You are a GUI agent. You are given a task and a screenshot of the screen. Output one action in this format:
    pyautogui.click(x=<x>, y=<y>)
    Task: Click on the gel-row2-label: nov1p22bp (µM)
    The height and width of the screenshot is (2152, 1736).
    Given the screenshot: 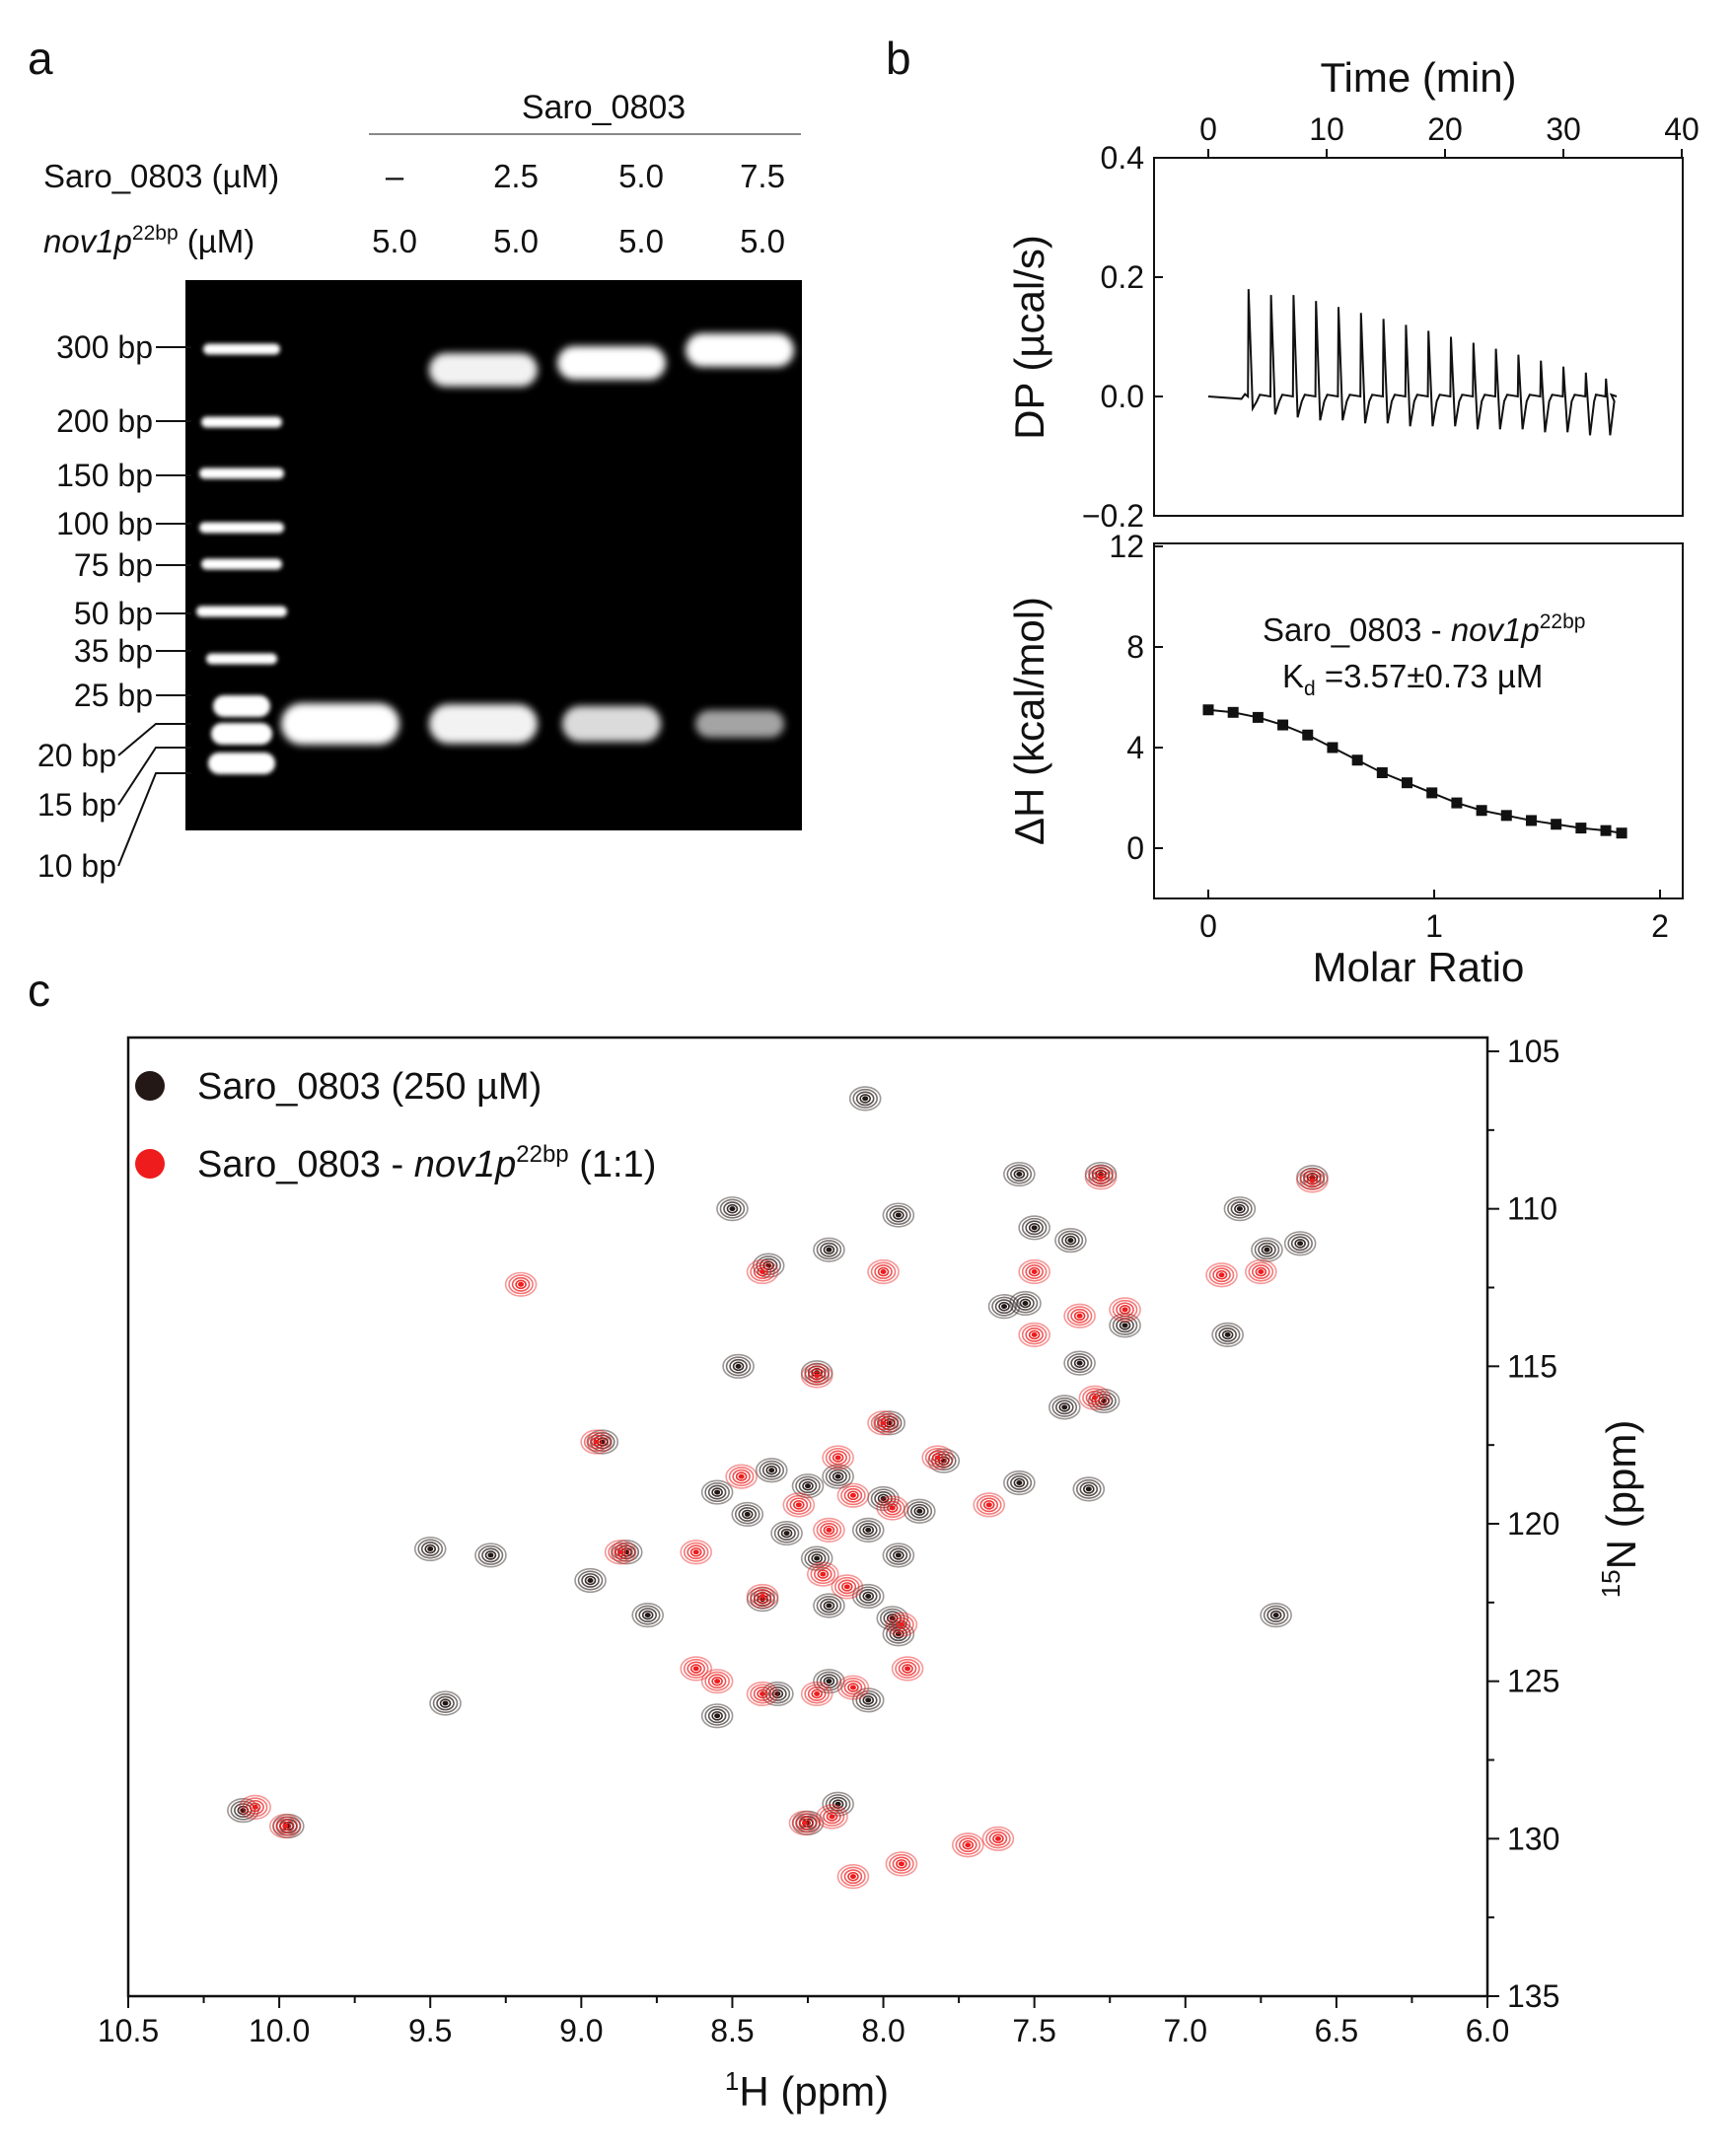 What is the action you would take?
    pyautogui.click(x=148, y=241)
    